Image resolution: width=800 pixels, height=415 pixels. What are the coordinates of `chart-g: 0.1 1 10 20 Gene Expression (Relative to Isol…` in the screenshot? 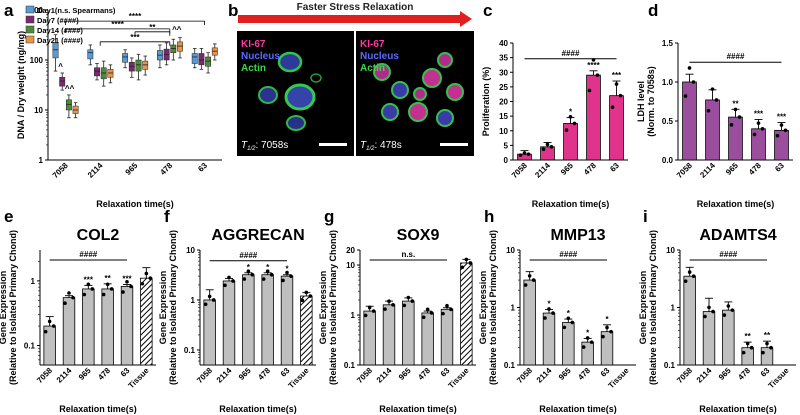 It's located at (397, 320).